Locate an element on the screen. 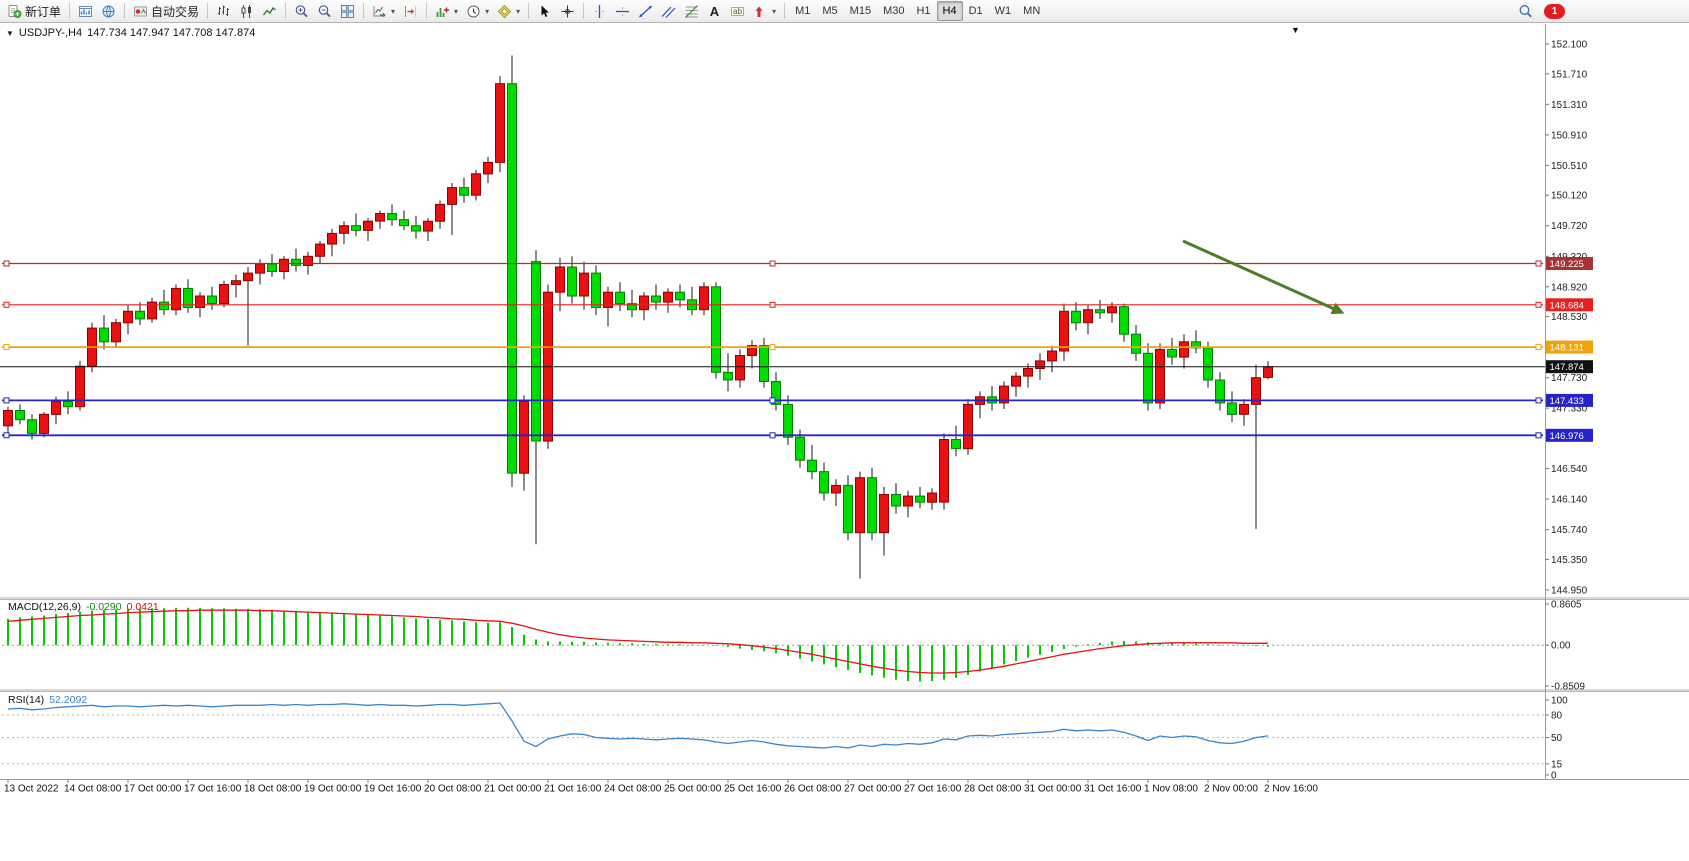  timeframe-m5-button: M5 is located at coordinates (830, 11).